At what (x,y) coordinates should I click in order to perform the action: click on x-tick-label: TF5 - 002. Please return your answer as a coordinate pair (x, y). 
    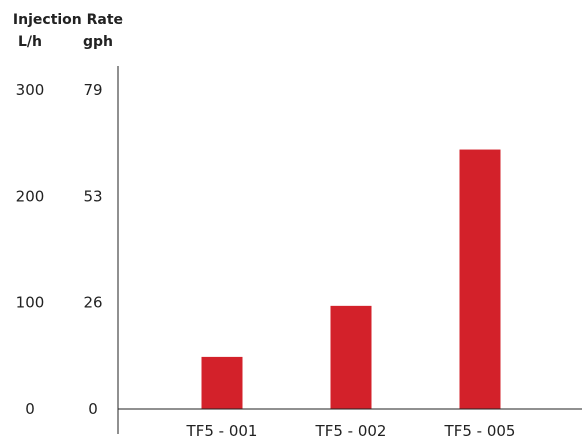
    Looking at the image, I should click on (351, 431).